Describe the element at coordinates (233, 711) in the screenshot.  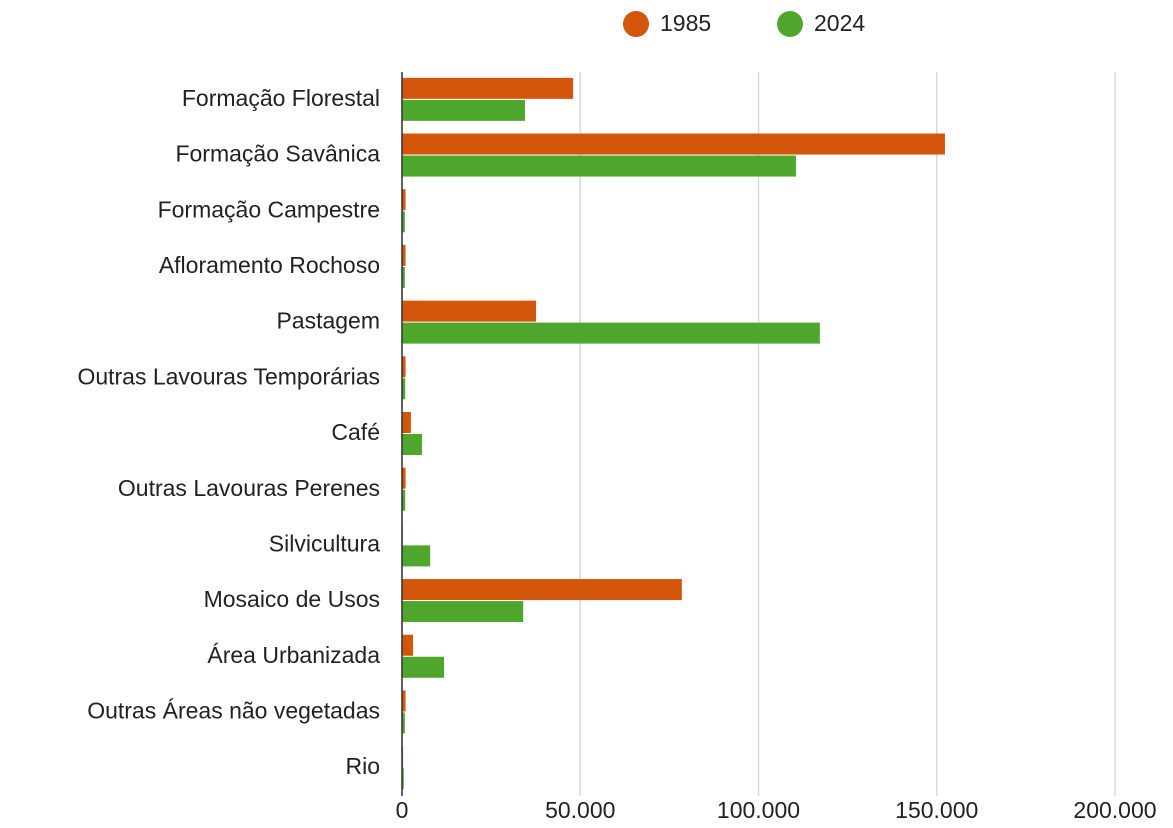
I see `y-tick-label: Outras Áreas não vegetadas` at that location.